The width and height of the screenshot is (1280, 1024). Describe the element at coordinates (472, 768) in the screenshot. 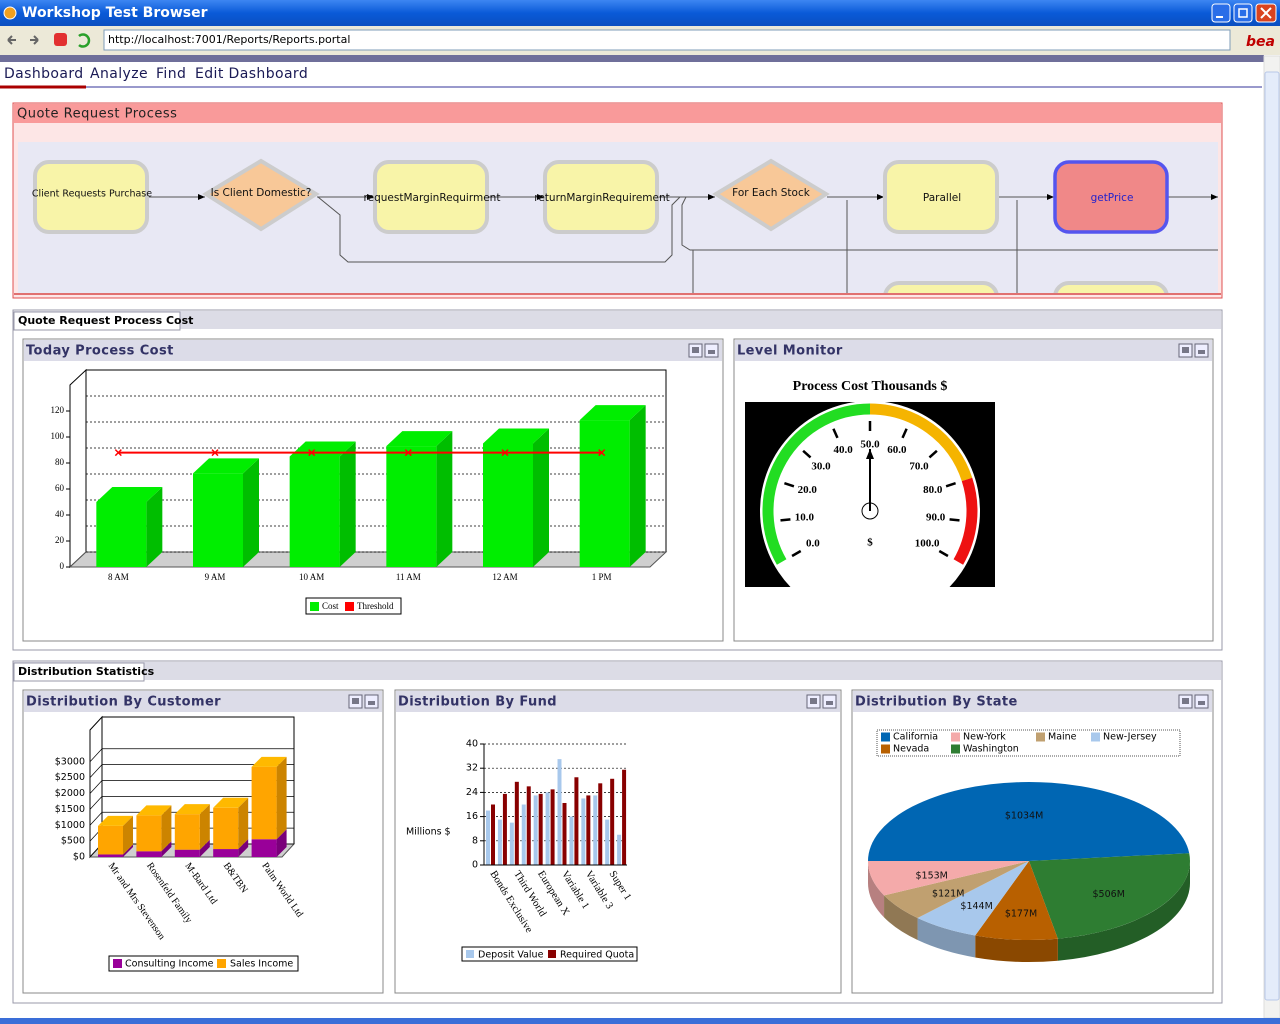

I see `y-tick-label: 32` at that location.